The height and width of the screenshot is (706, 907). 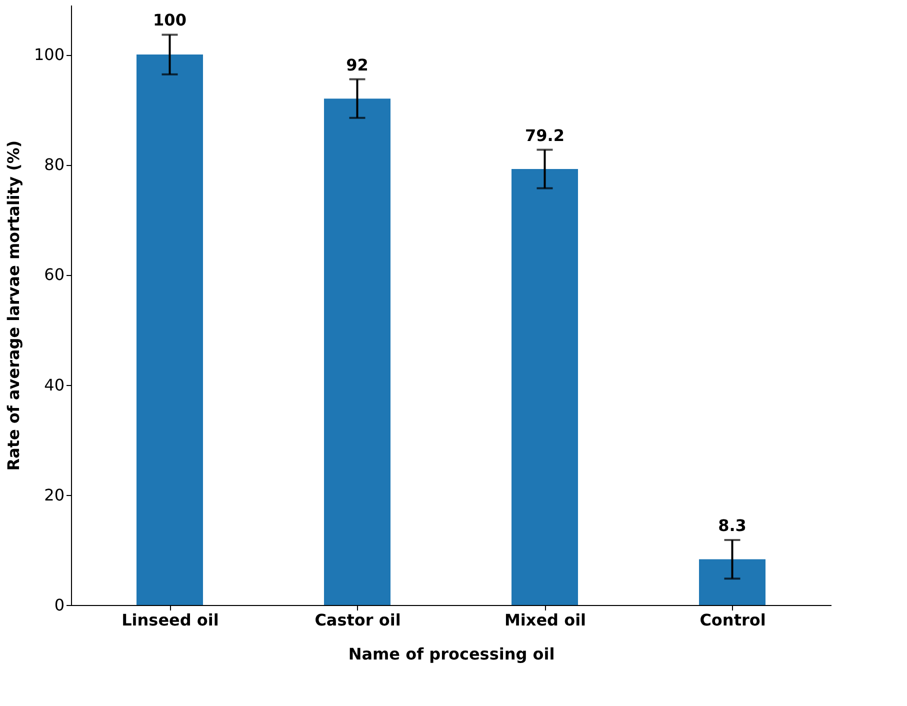 What do you see at coordinates (59, 605) in the screenshot?
I see `y-tick-label: 0` at bounding box center [59, 605].